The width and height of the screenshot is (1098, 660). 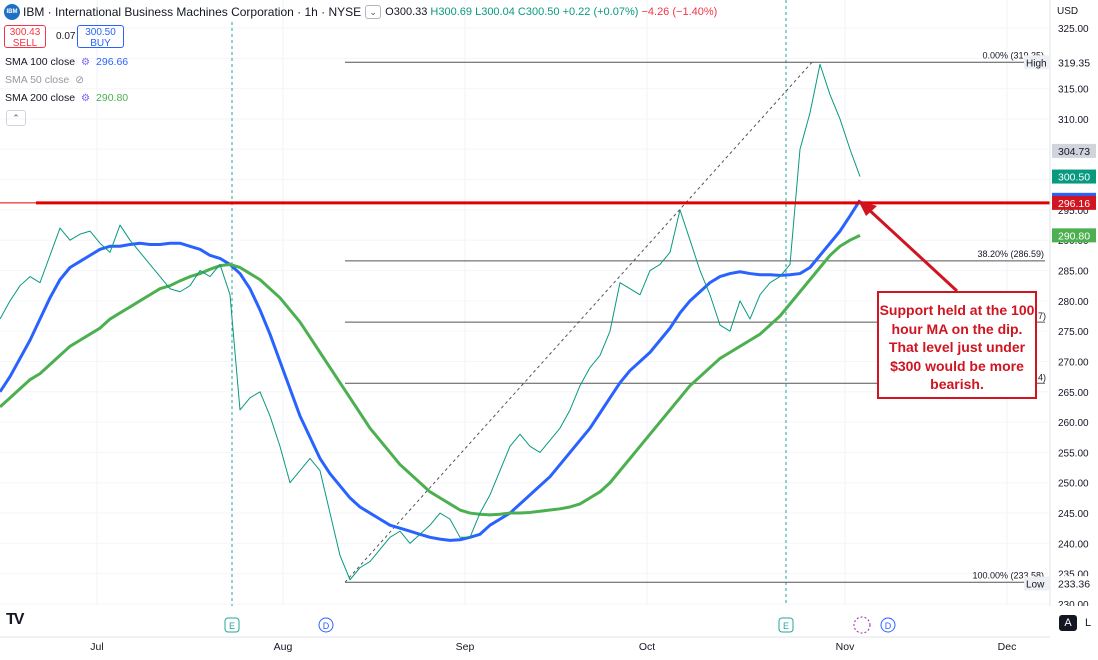 I want to click on buy-label: BUY, so click(x=100, y=43).